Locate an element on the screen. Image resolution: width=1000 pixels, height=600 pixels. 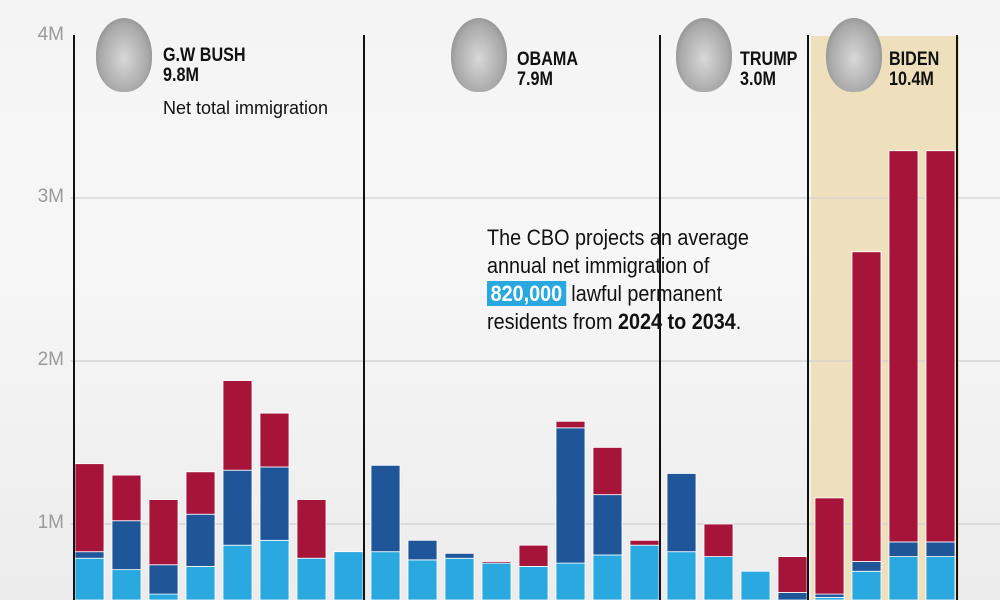
biden-face-icon is located at coordinates (854, 55).